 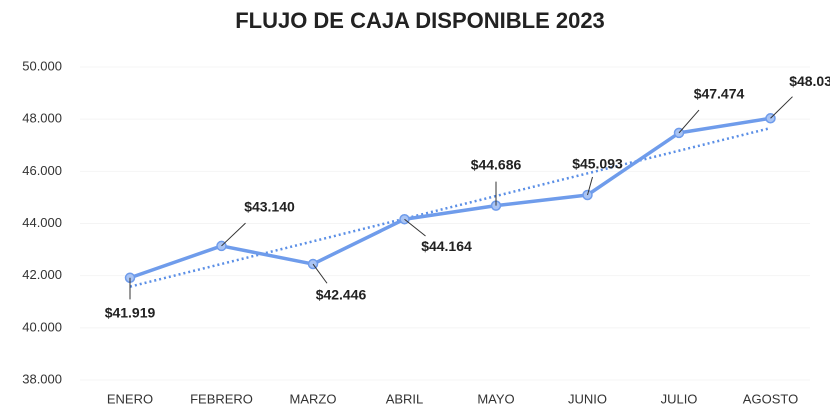 What do you see at coordinates (130, 398) in the screenshot?
I see `x-tick-label: ENERO` at bounding box center [130, 398].